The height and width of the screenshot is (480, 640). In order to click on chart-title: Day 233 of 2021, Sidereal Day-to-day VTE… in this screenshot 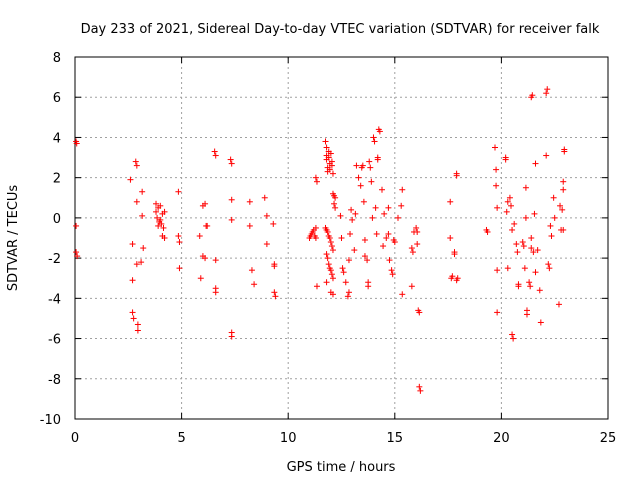, I will do `click(340, 29)`.